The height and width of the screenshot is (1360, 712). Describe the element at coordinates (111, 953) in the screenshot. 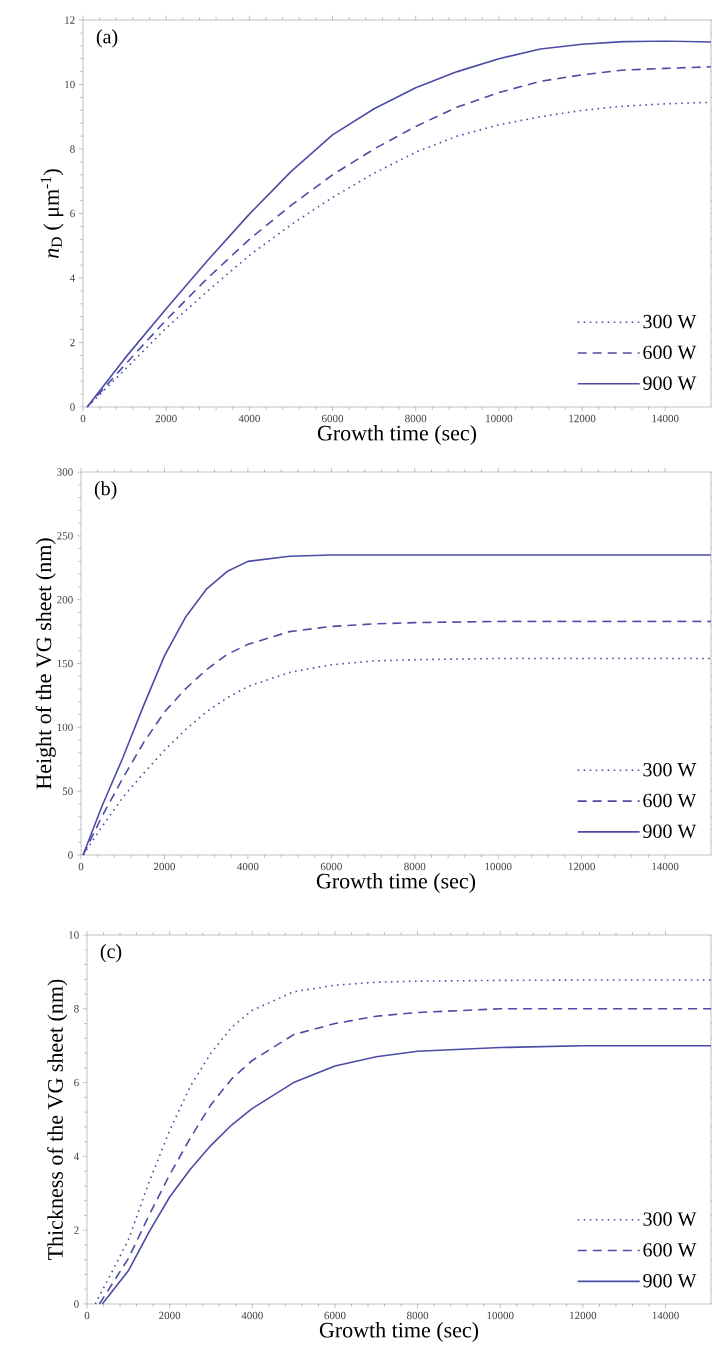

I see `annotation: (c)` at that location.